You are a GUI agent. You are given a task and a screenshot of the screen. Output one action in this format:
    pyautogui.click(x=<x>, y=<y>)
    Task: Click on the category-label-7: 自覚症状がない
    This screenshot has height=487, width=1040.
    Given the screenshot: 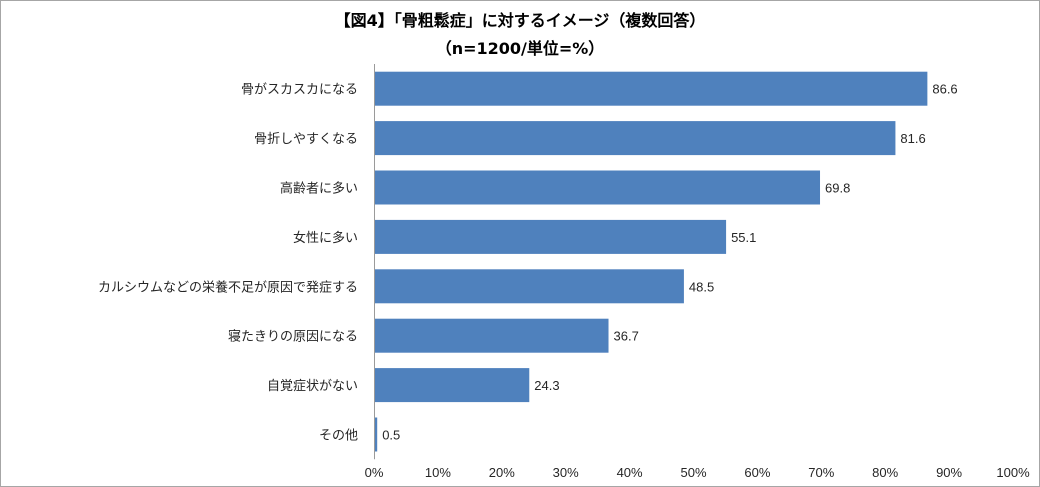 What is the action you would take?
    pyautogui.click(x=312, y=386)
    